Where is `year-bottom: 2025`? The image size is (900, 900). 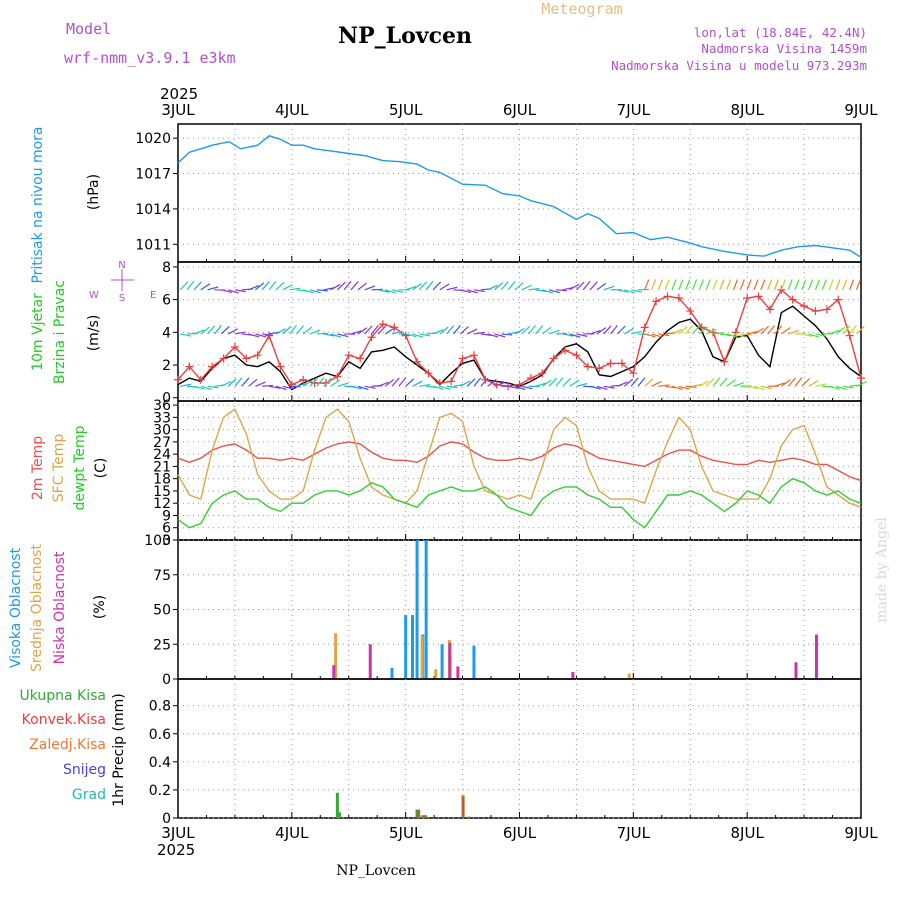 year-bottom: 2025 is located at coordinates (176, 850).